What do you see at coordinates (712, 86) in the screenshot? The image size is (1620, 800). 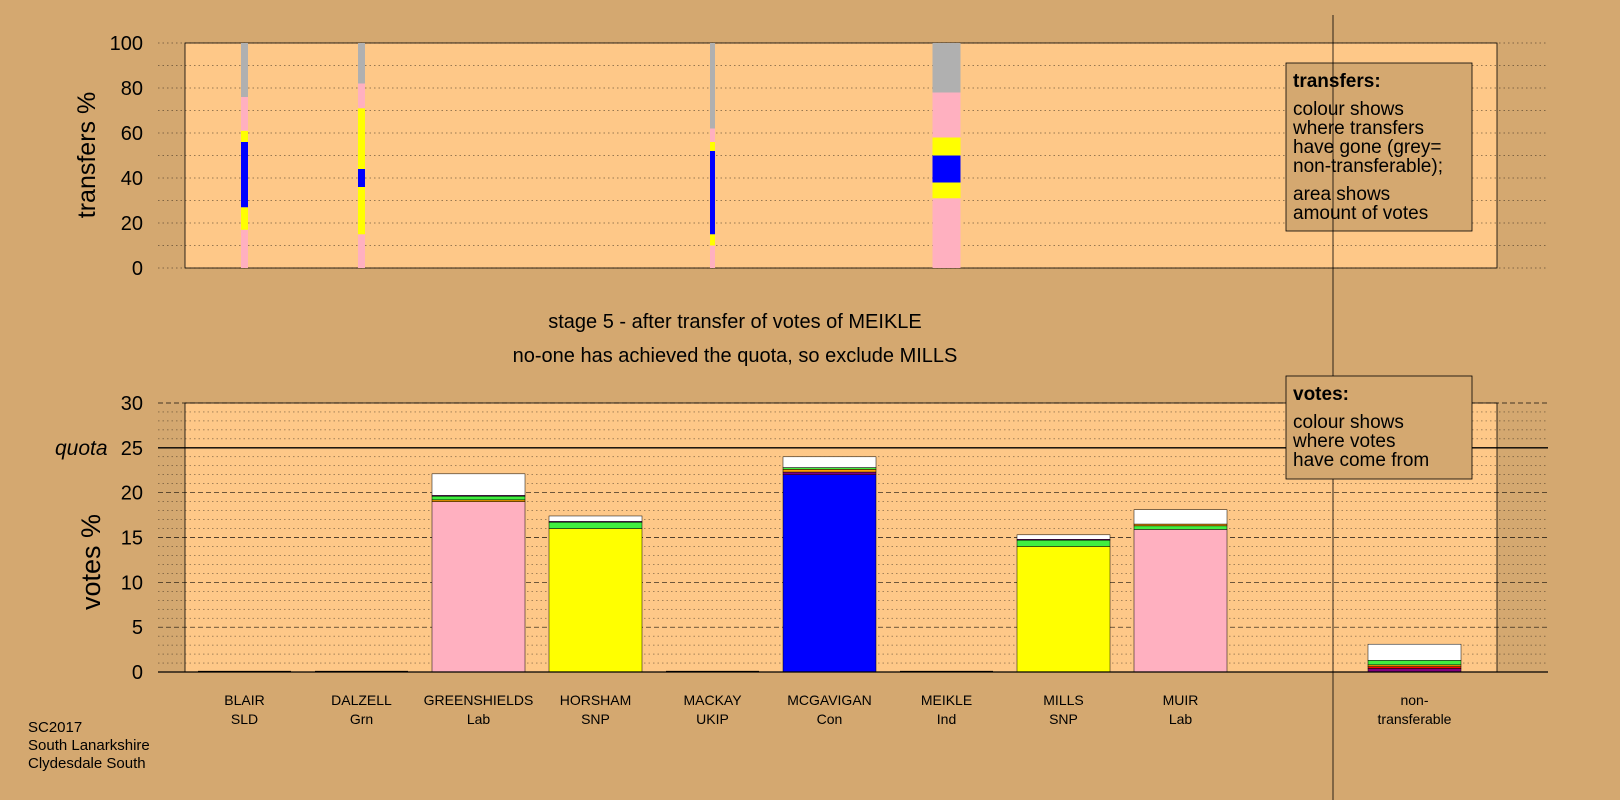 I see `transfer-segment-mackay-nontransferable` at bounding box center [712, 86].